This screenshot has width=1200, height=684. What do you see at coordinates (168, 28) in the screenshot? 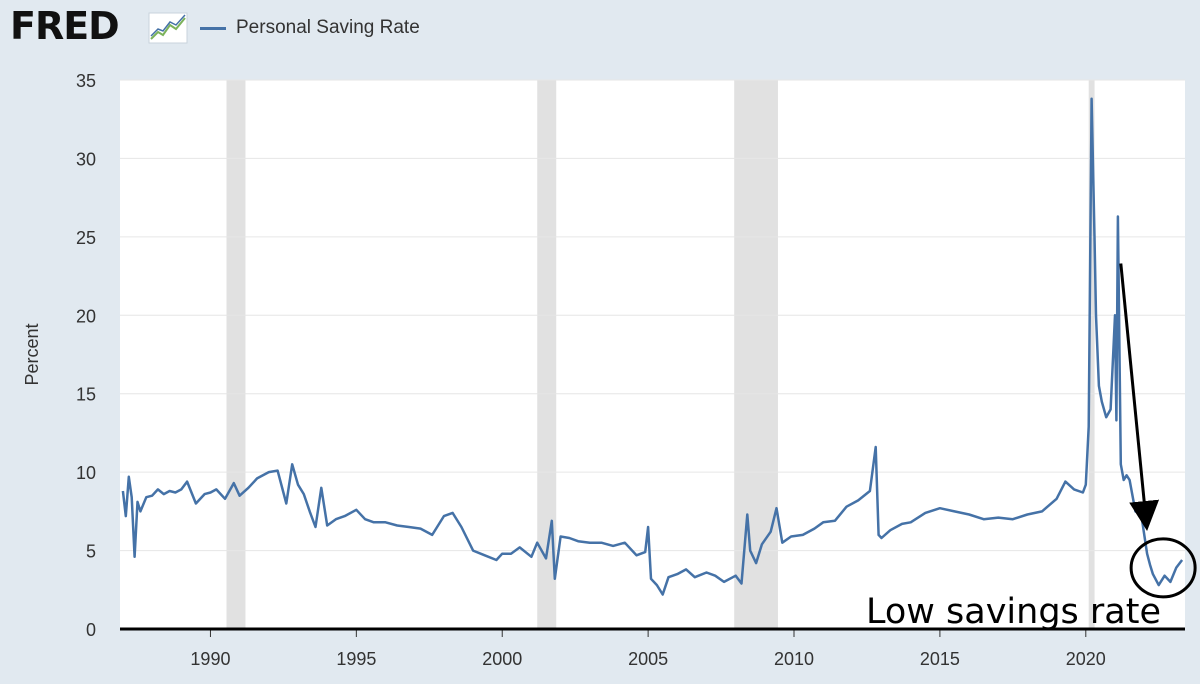
I see `chart-line-icon` at bounding box center [168, 28].